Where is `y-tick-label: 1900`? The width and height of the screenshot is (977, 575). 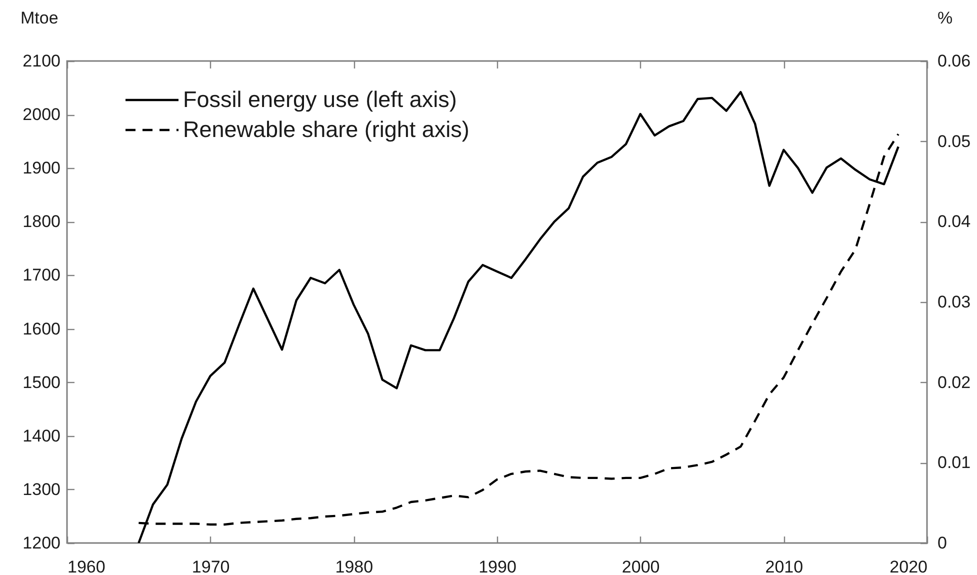 y-tick-label: 1900 is located at coordinates (41, 168).